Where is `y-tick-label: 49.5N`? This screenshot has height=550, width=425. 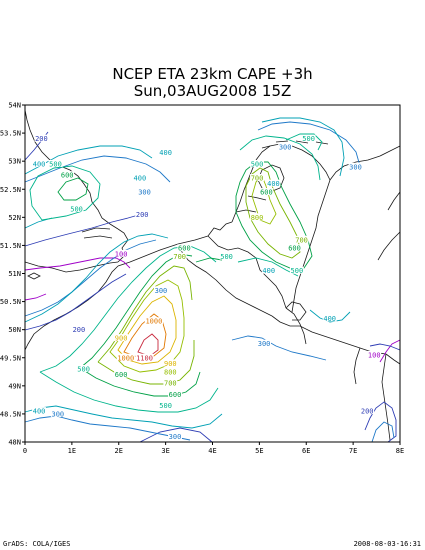
y-tick-label: 49.5N is located at coordinates (10, 358).